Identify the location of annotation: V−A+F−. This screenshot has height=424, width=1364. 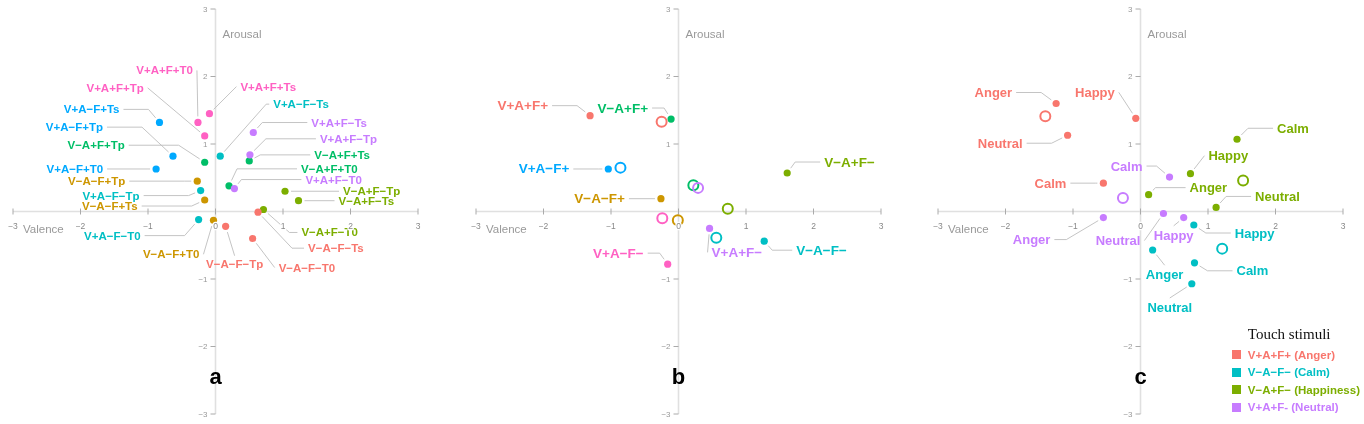
(849, 162).